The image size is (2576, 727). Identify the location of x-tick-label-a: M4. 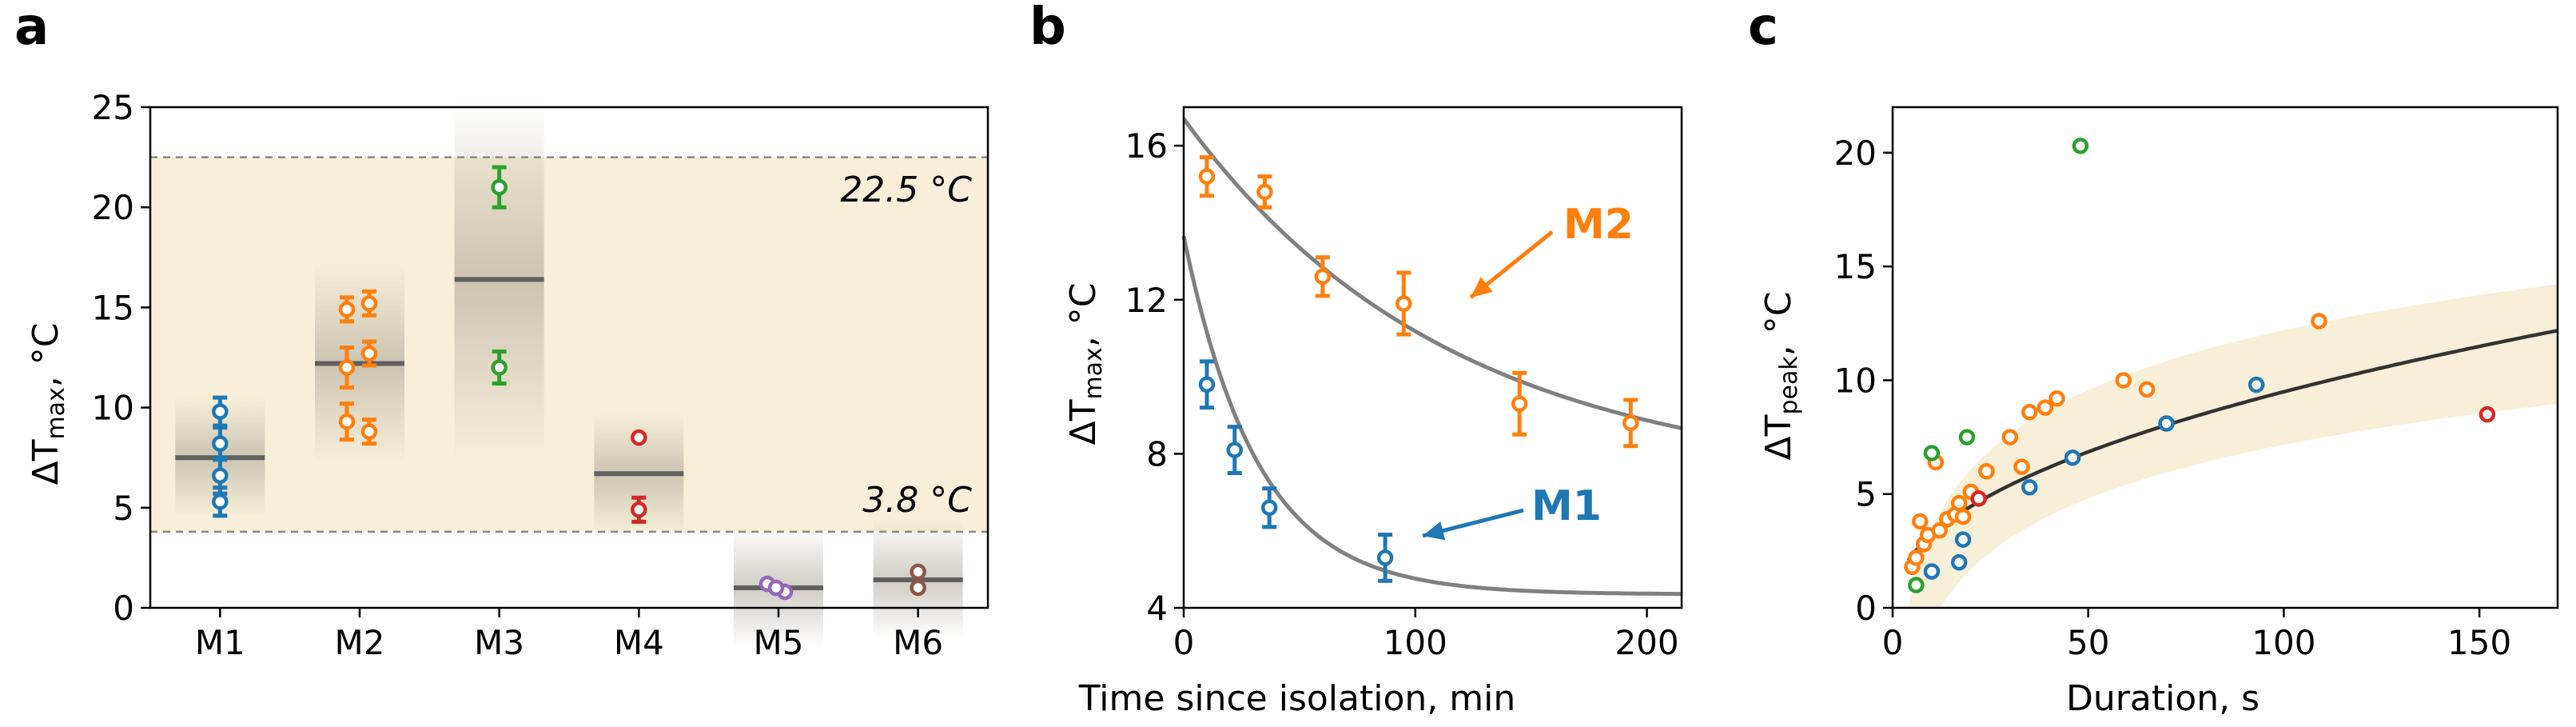
(639, 642).